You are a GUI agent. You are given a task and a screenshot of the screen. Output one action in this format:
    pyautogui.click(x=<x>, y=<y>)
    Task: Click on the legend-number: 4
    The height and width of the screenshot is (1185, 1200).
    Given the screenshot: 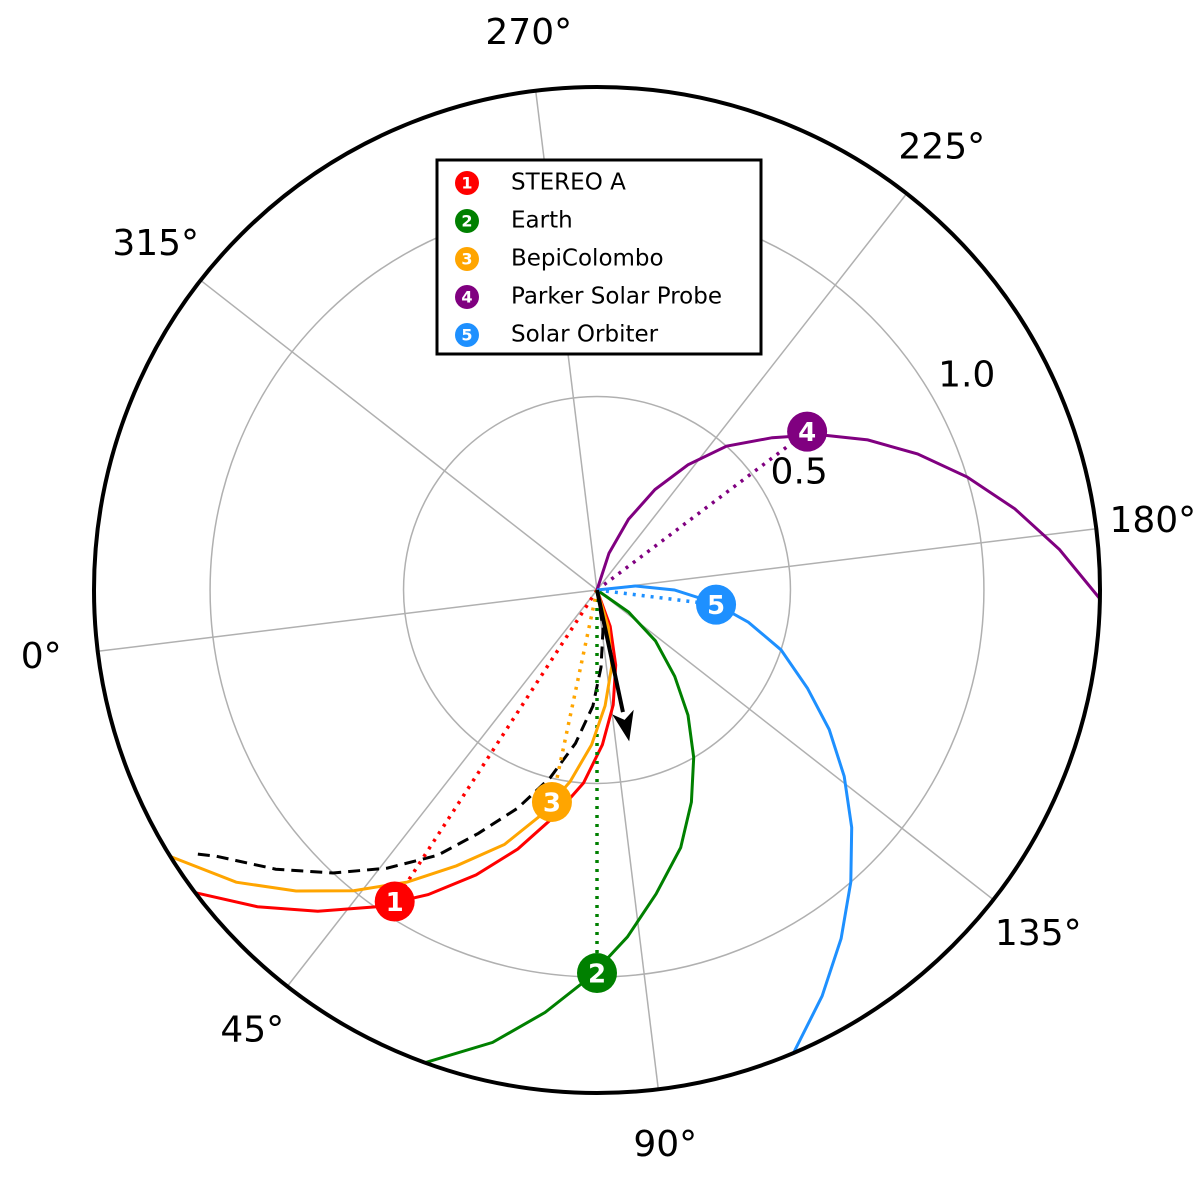 What is the action you would take?
    pyautogui.click(x=466, y=297)
    